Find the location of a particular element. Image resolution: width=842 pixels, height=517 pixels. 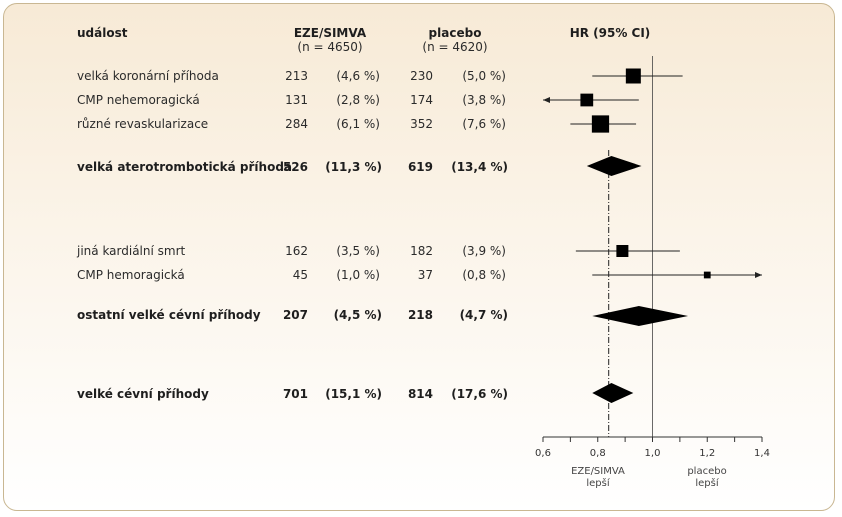

row-label: CMP nehemoragická is located at coordinates (138, 100).